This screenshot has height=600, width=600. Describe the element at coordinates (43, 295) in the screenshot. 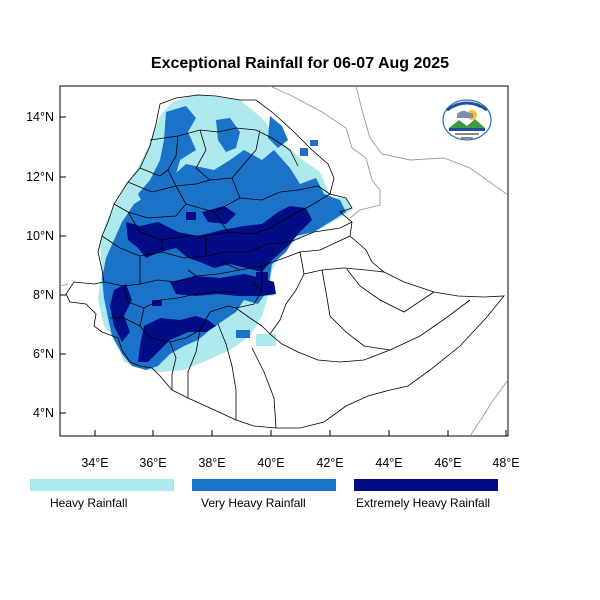

I see `y-tick-label: 8°N` at that location.